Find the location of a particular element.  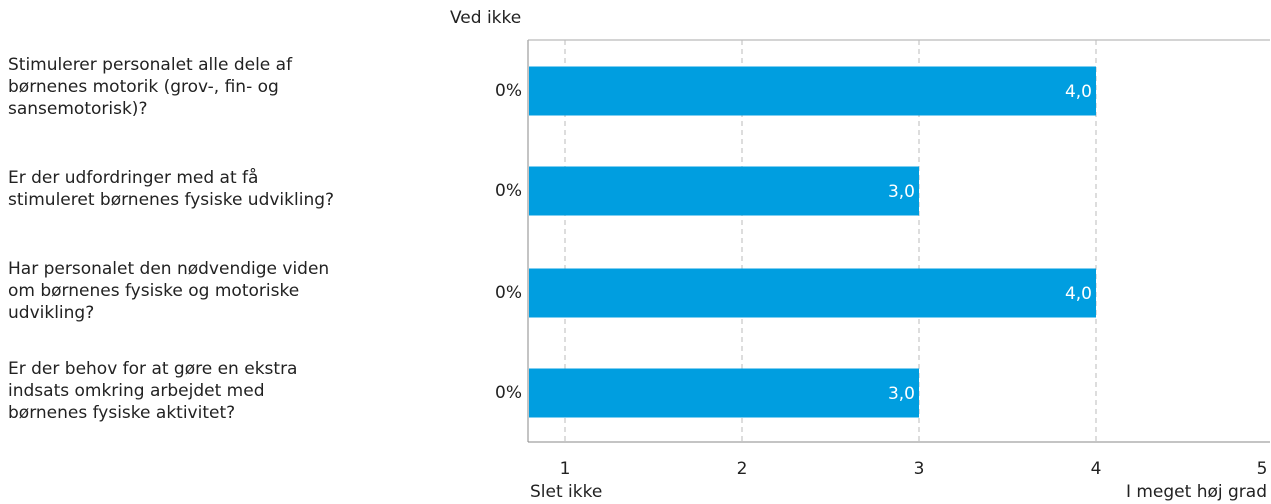

dont-know-value-1: 0% is located at coordinates (508, 91).